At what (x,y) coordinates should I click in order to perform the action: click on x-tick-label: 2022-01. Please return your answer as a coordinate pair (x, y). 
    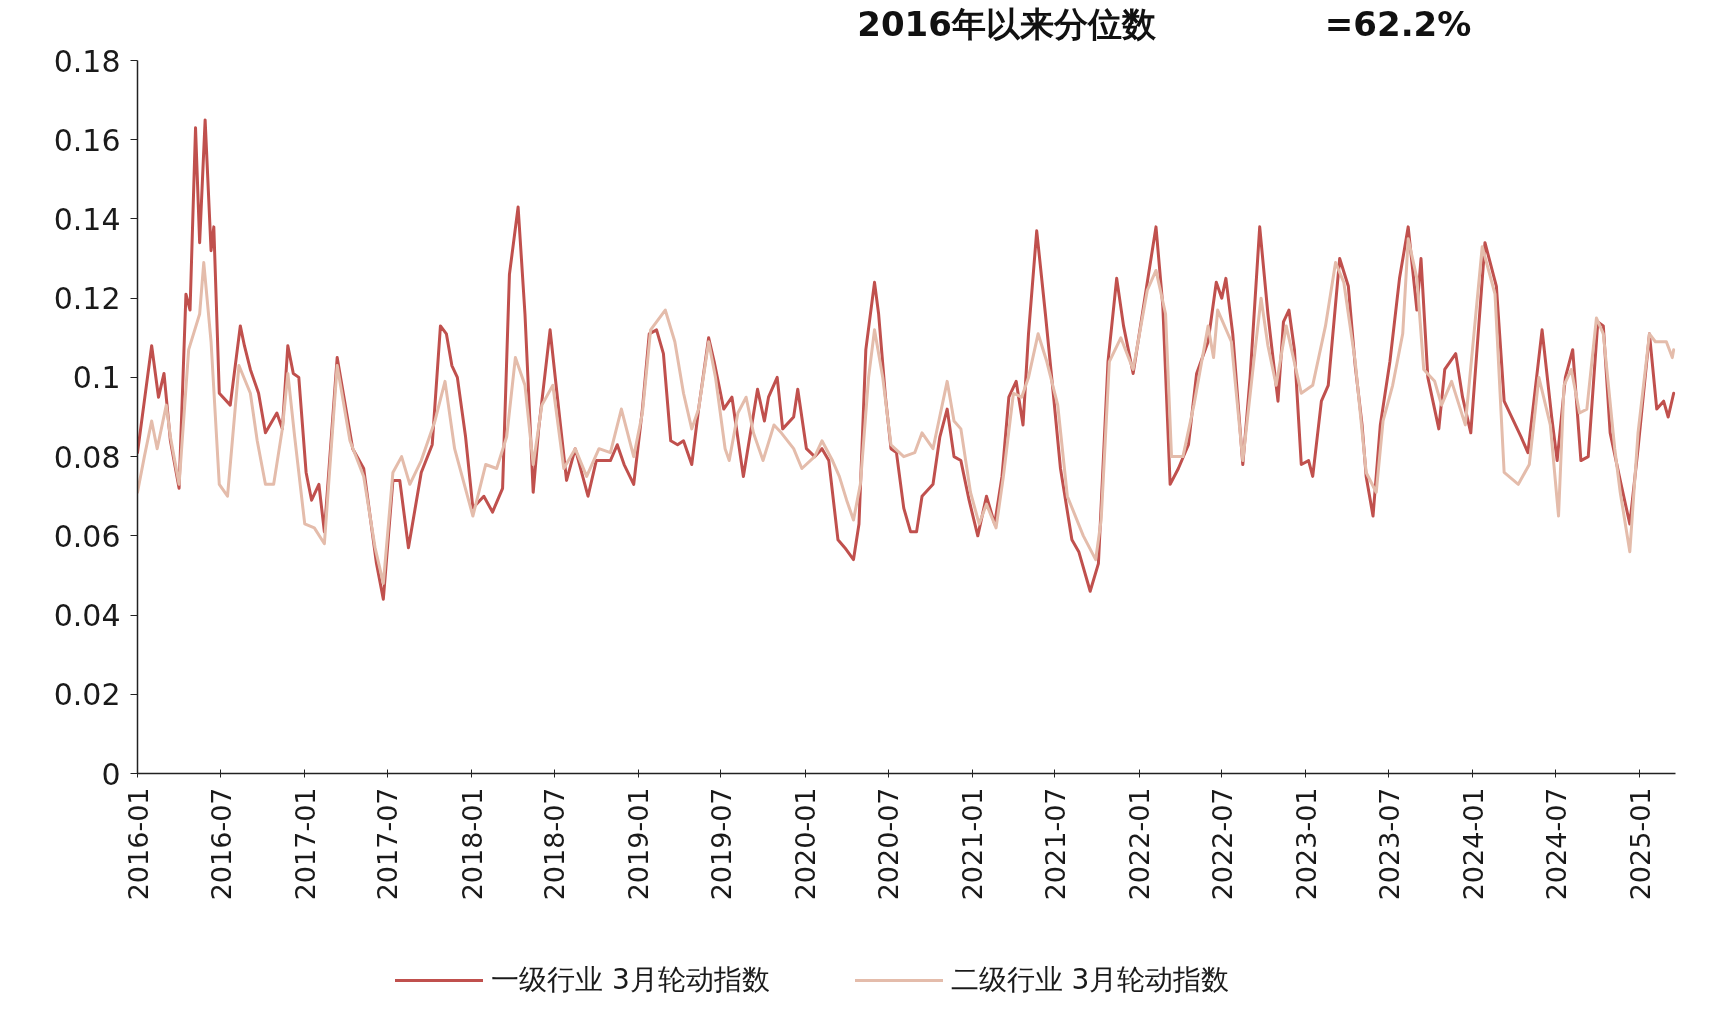
    Looking at the image, I should click on (1140, 844).